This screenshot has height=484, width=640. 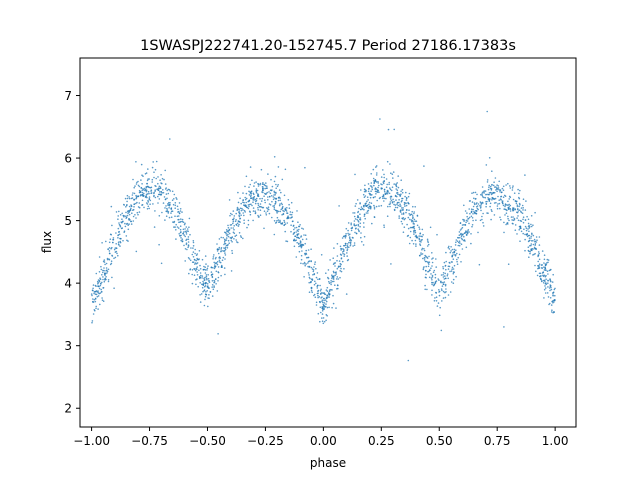 I want to click on y-tick-label: 5, so click(x=68, y=221).